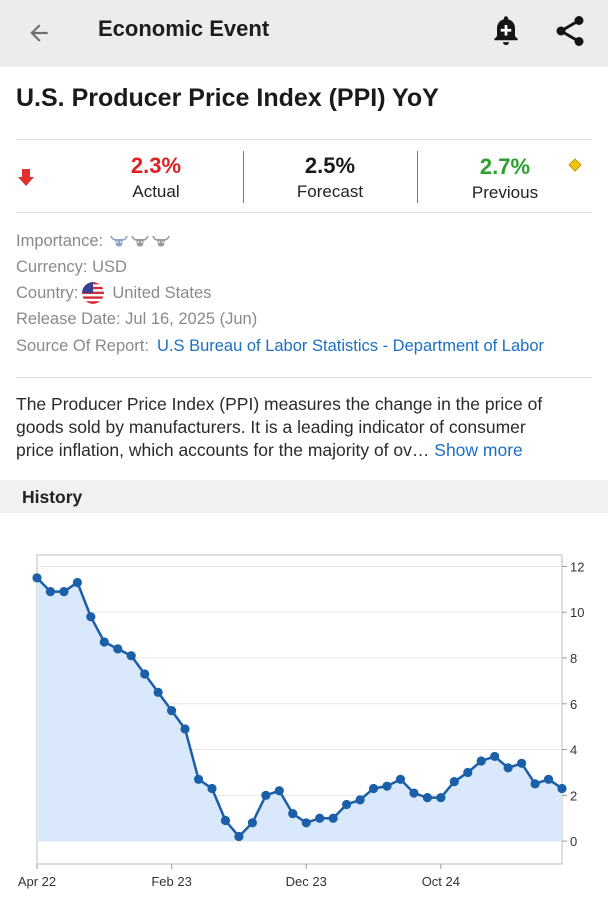 The height and width of the screenshot is (900, 608). I want to click on y-tick-label: 12, so click(577, 566).